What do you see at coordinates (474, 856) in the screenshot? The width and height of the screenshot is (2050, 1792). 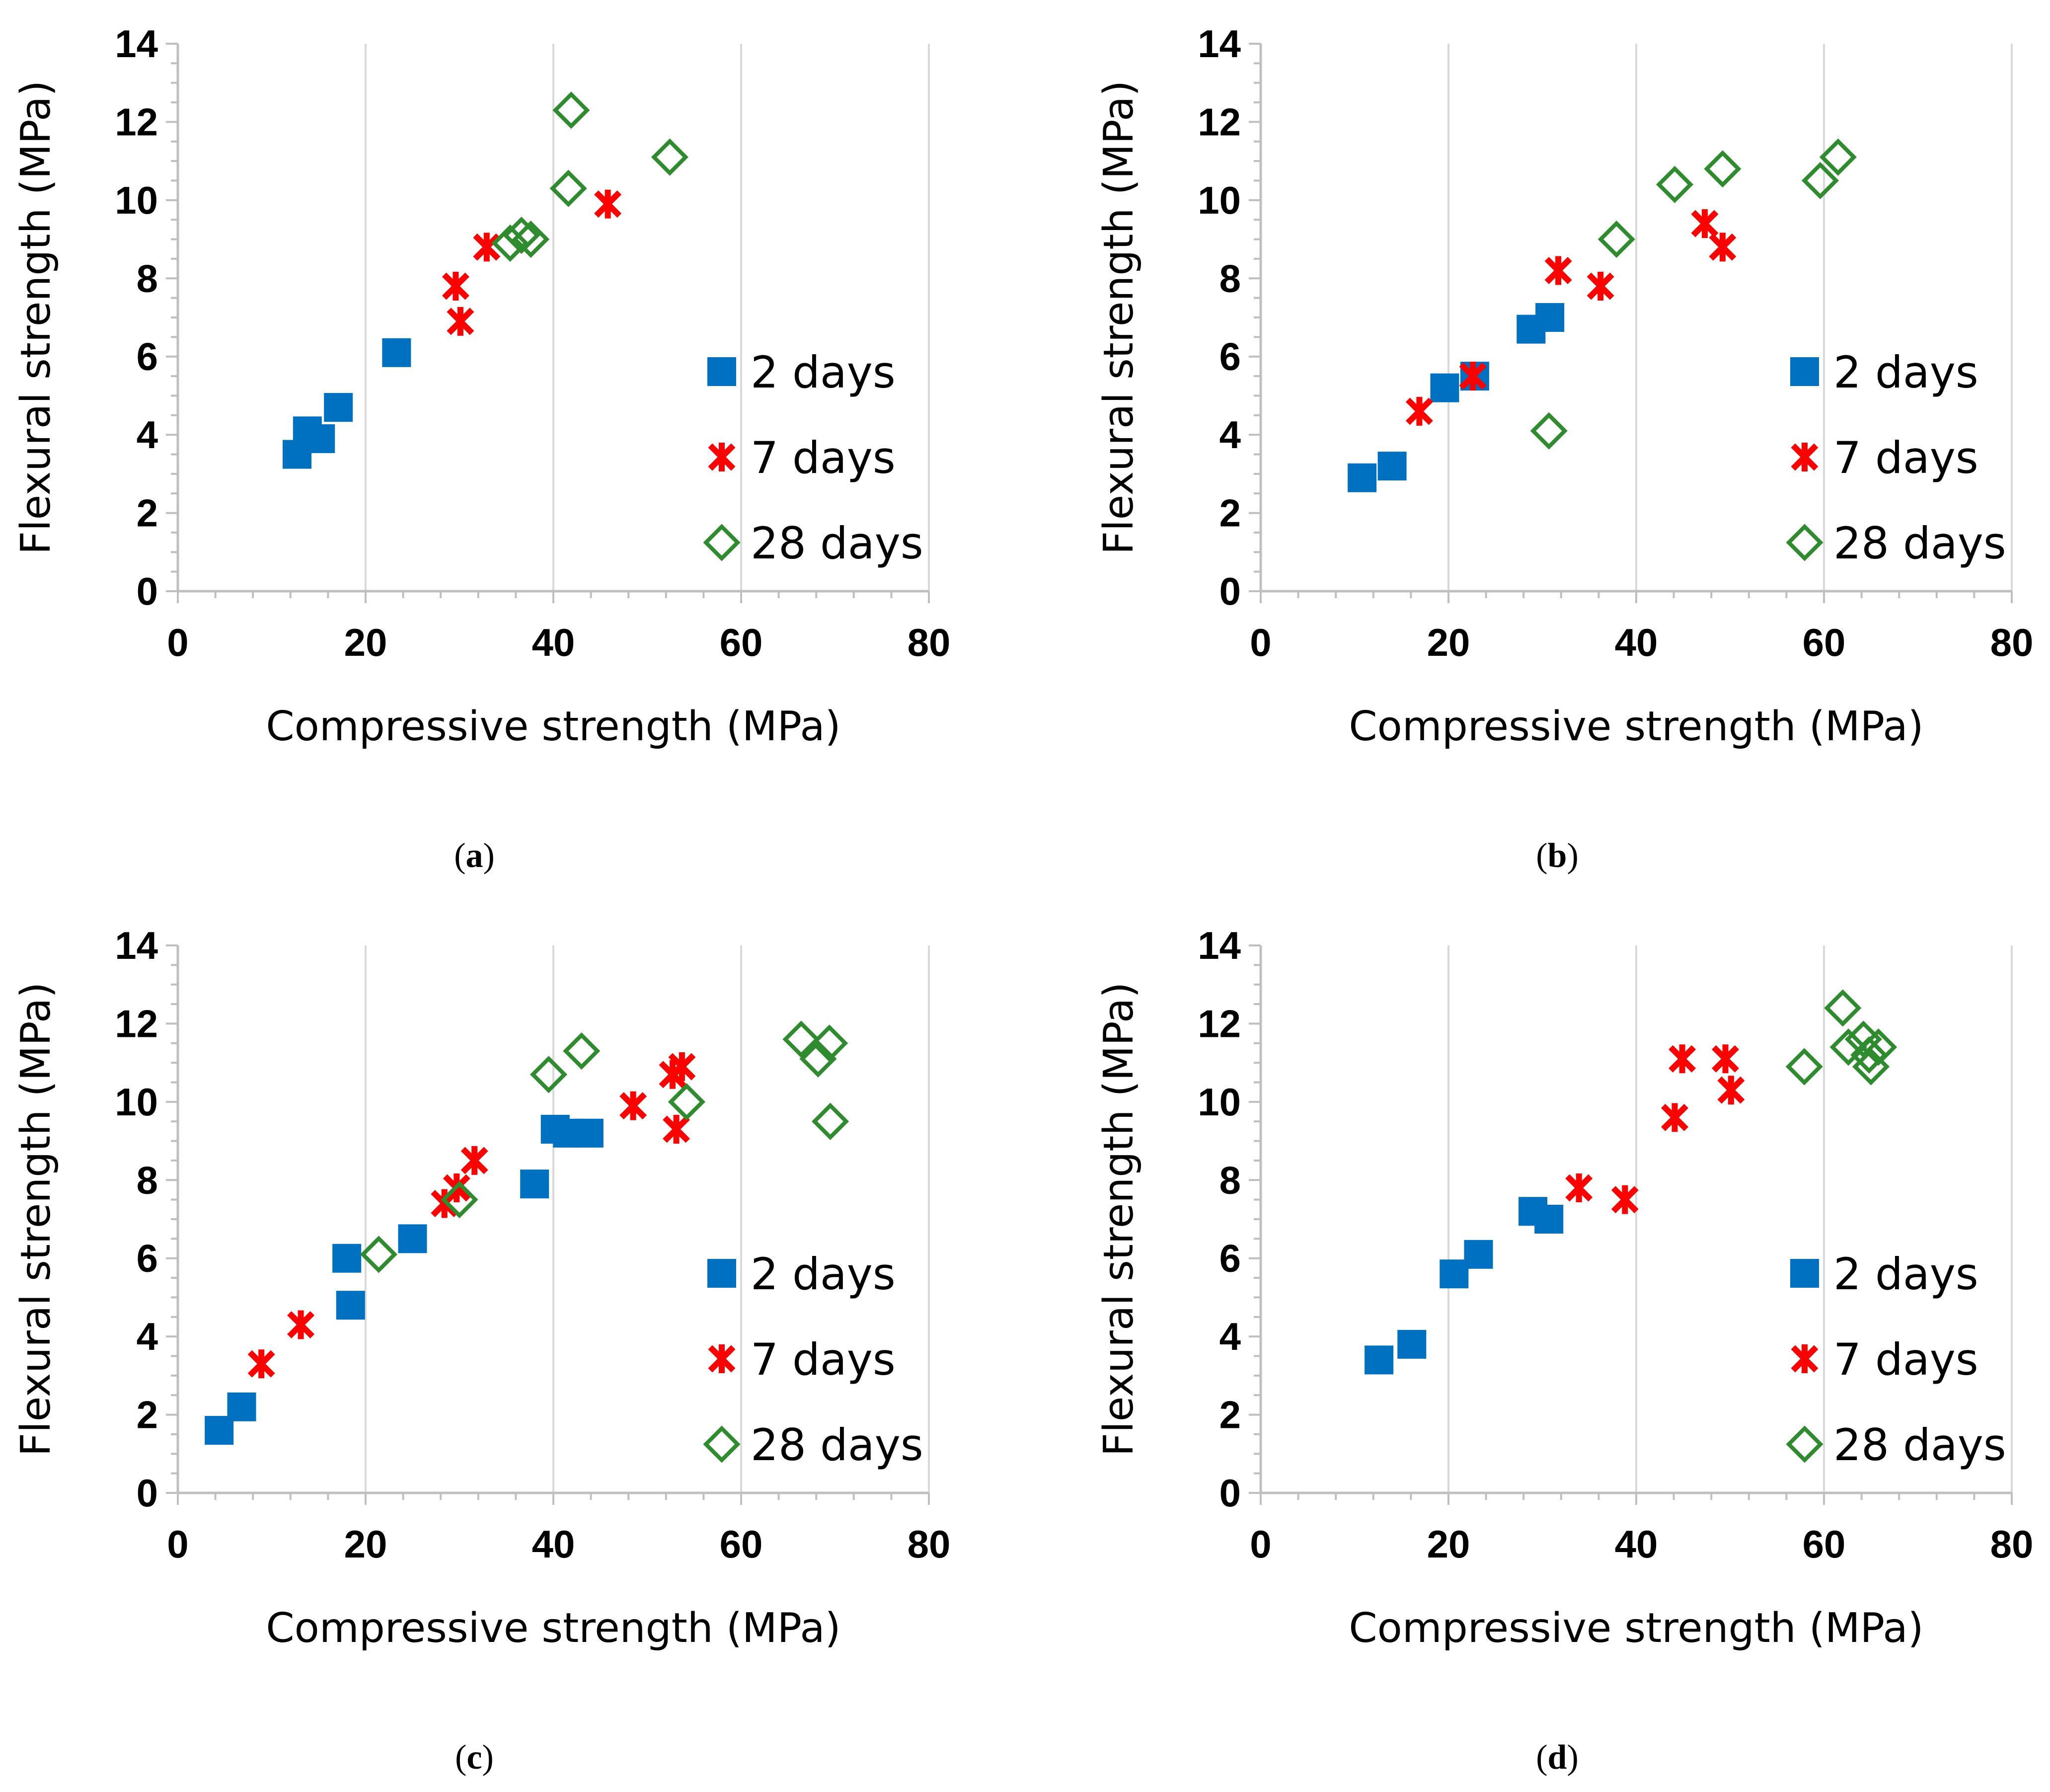 I see `panel-caption: (a)` at bounding box center [474, 856].